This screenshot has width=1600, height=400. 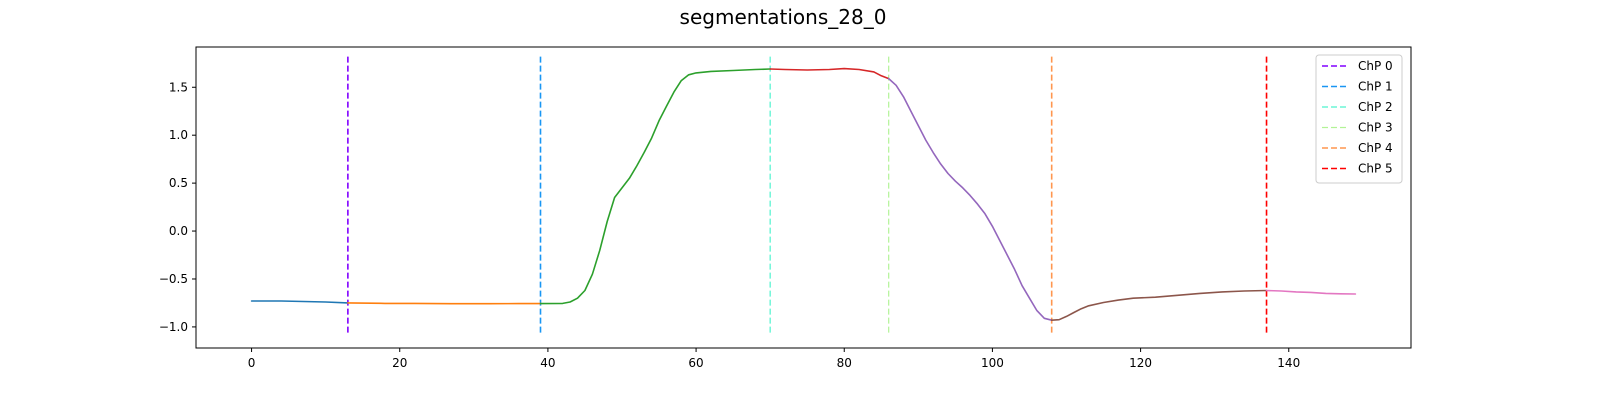 What do you see at coordinates (173, 279) in the screenshot?
I see `y-tick-label-1: −0.5` at bounding box center [173, 279].